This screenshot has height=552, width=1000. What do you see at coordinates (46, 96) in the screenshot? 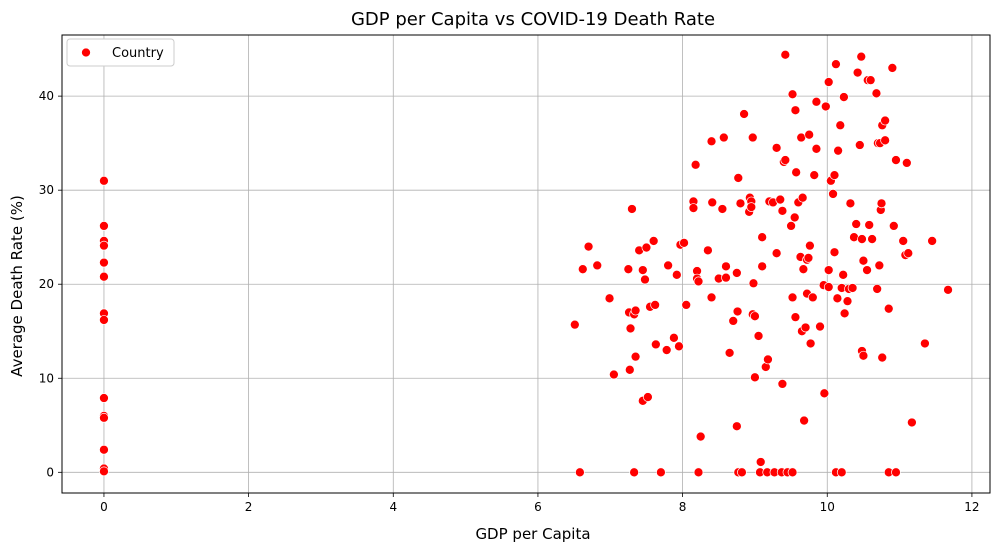
I see `y-tick-label: 40` at bounding box center [46, 96].